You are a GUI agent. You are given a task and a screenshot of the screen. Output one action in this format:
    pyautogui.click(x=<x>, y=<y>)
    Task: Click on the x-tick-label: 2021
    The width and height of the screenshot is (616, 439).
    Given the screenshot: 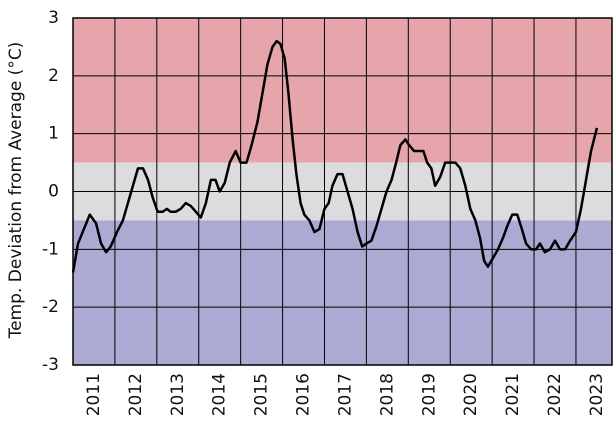 What is the action you would take?
    pyautogui.click(x=513, y=394)
    